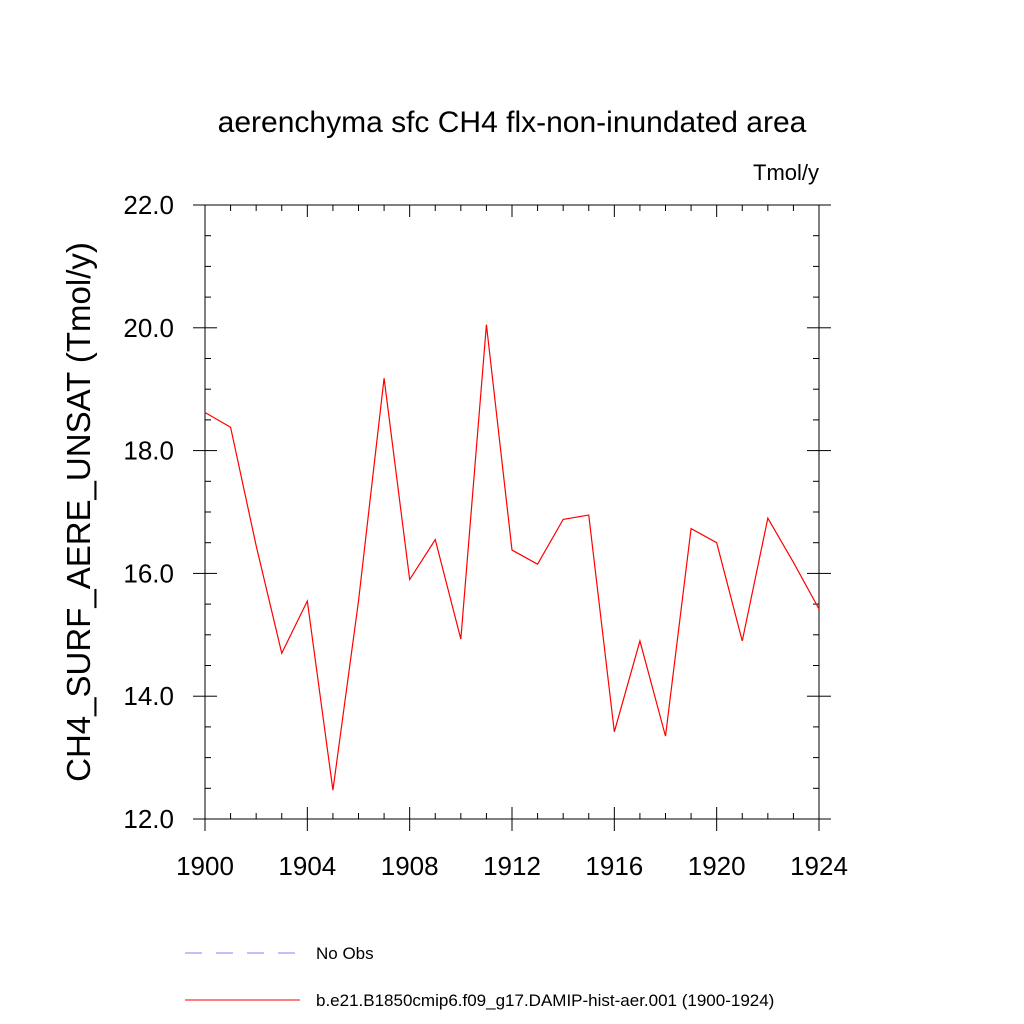  What do you see at coordinates (148, 573) in the screenshot?
I see `y-tick-label: 16.0` at bounding box center [148, 573].